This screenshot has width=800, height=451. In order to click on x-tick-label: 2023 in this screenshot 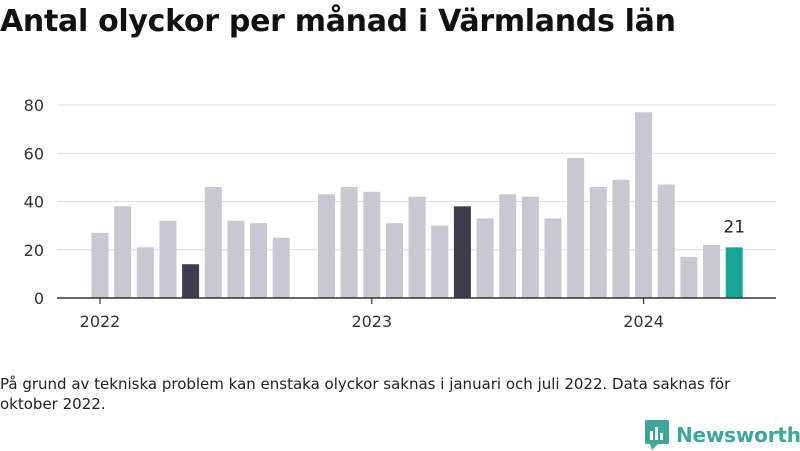, I will do `click(371, 321)`.